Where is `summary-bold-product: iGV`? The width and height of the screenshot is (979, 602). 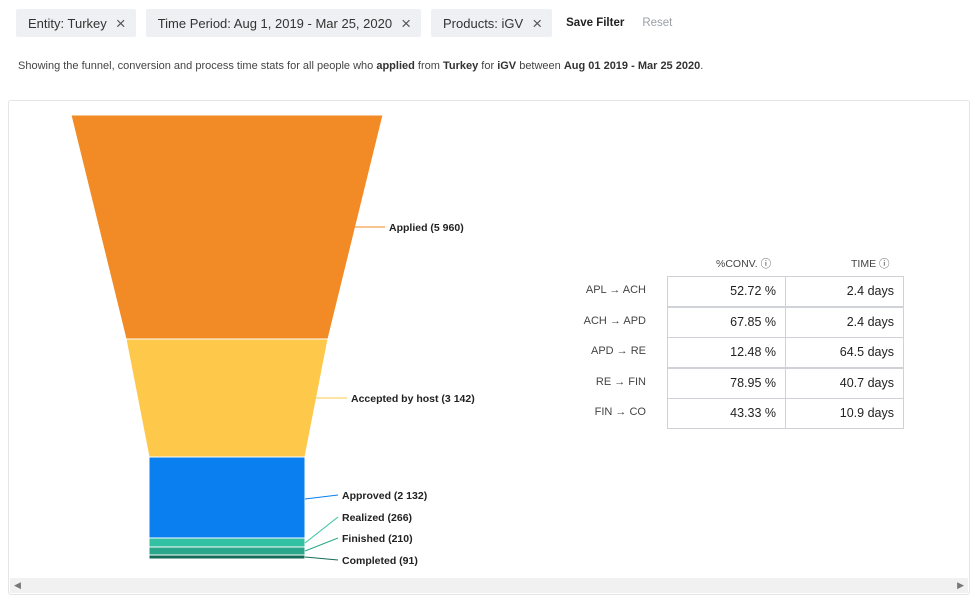 summary-bold-product: iGV is located at coordinates (507, 66).